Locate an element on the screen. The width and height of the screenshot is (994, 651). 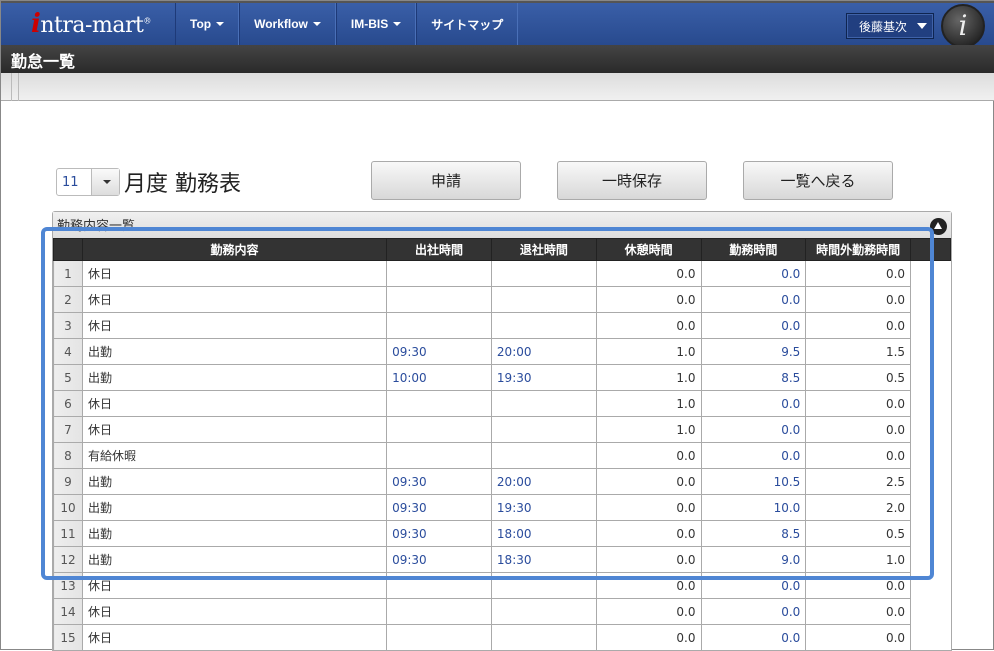
intra-mart-i-icon: i is located at coordinates (963, 26).